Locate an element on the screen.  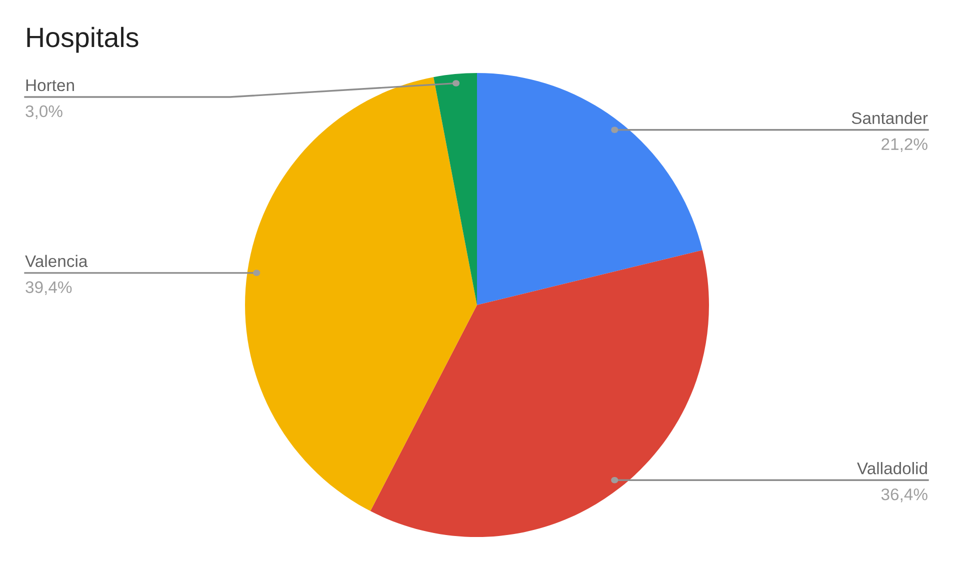
data-label: 21,2% is located at coordinates (905, 145).